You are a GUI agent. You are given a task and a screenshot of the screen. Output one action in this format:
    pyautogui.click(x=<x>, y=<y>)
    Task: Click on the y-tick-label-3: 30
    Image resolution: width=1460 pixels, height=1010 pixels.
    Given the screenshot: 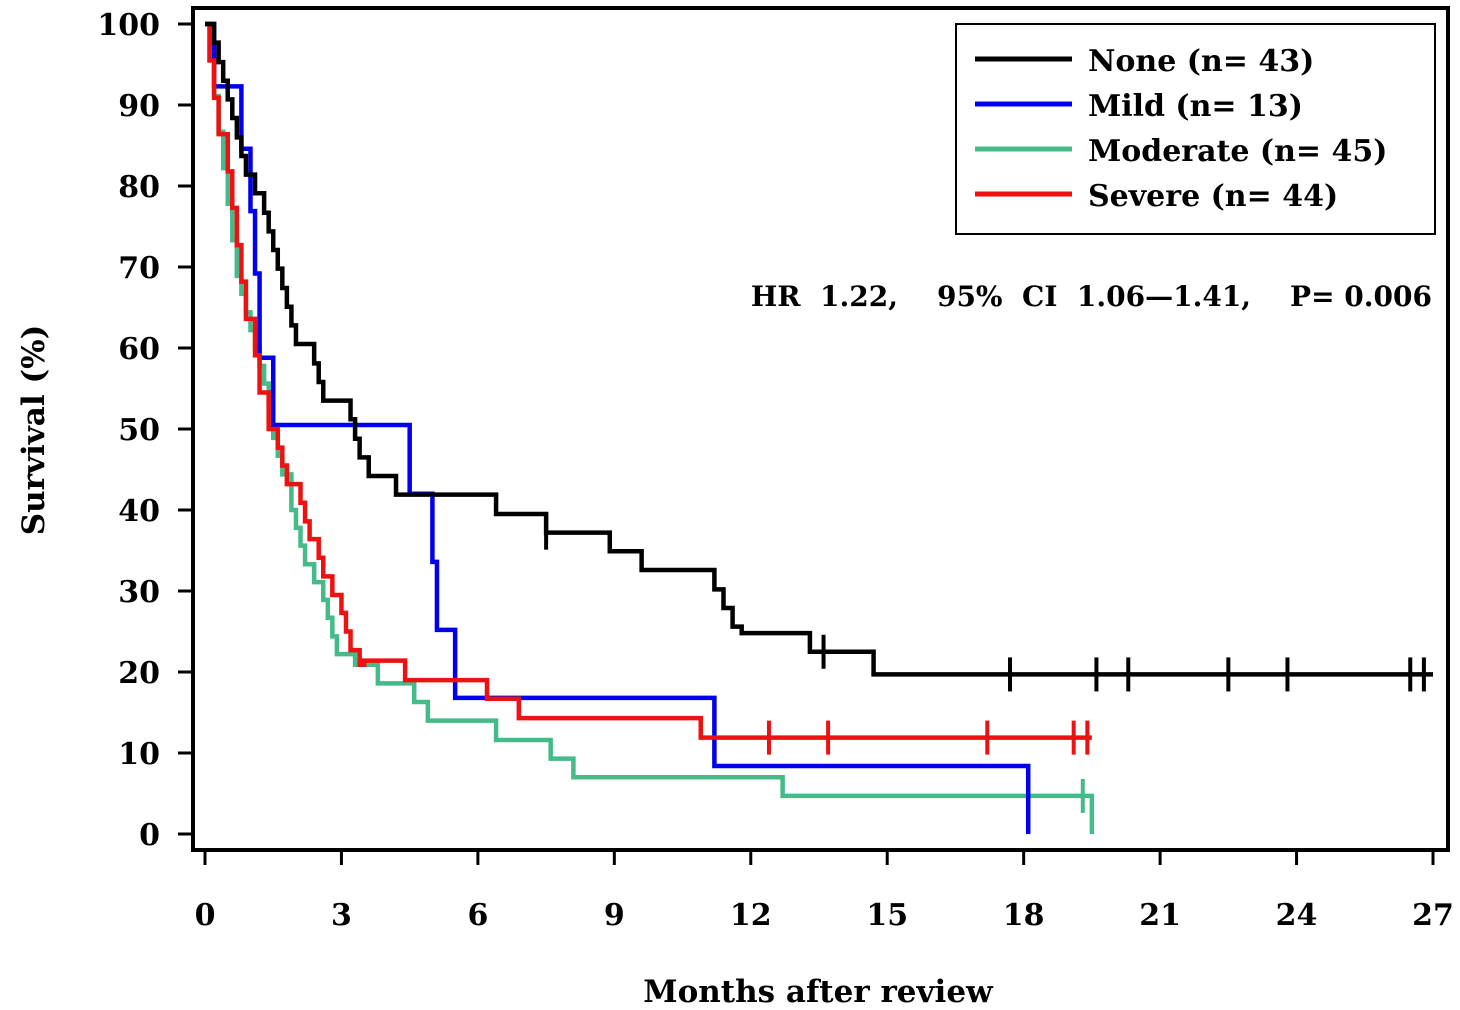 What is the action you would take?
    pyautogui.click(x=139, y=592)
    